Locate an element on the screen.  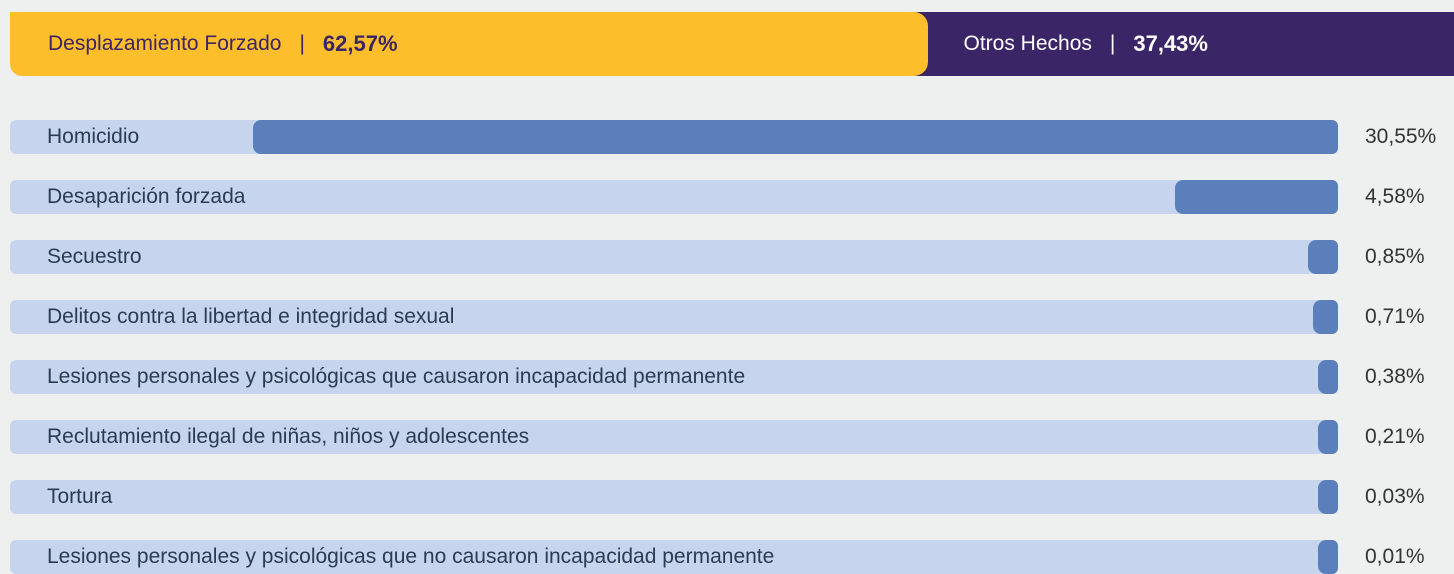
bar-row: Desaparición forzada 4,58% is located at coordinates (732, 197).